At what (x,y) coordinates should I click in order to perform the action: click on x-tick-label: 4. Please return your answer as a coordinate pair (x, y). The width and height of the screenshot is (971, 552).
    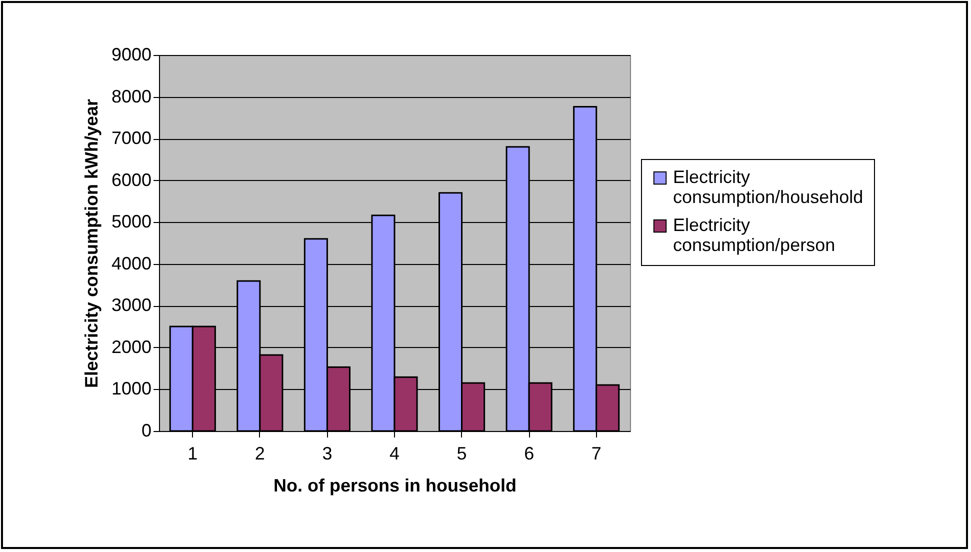
    Looking at the image, I should click on (394, 454).